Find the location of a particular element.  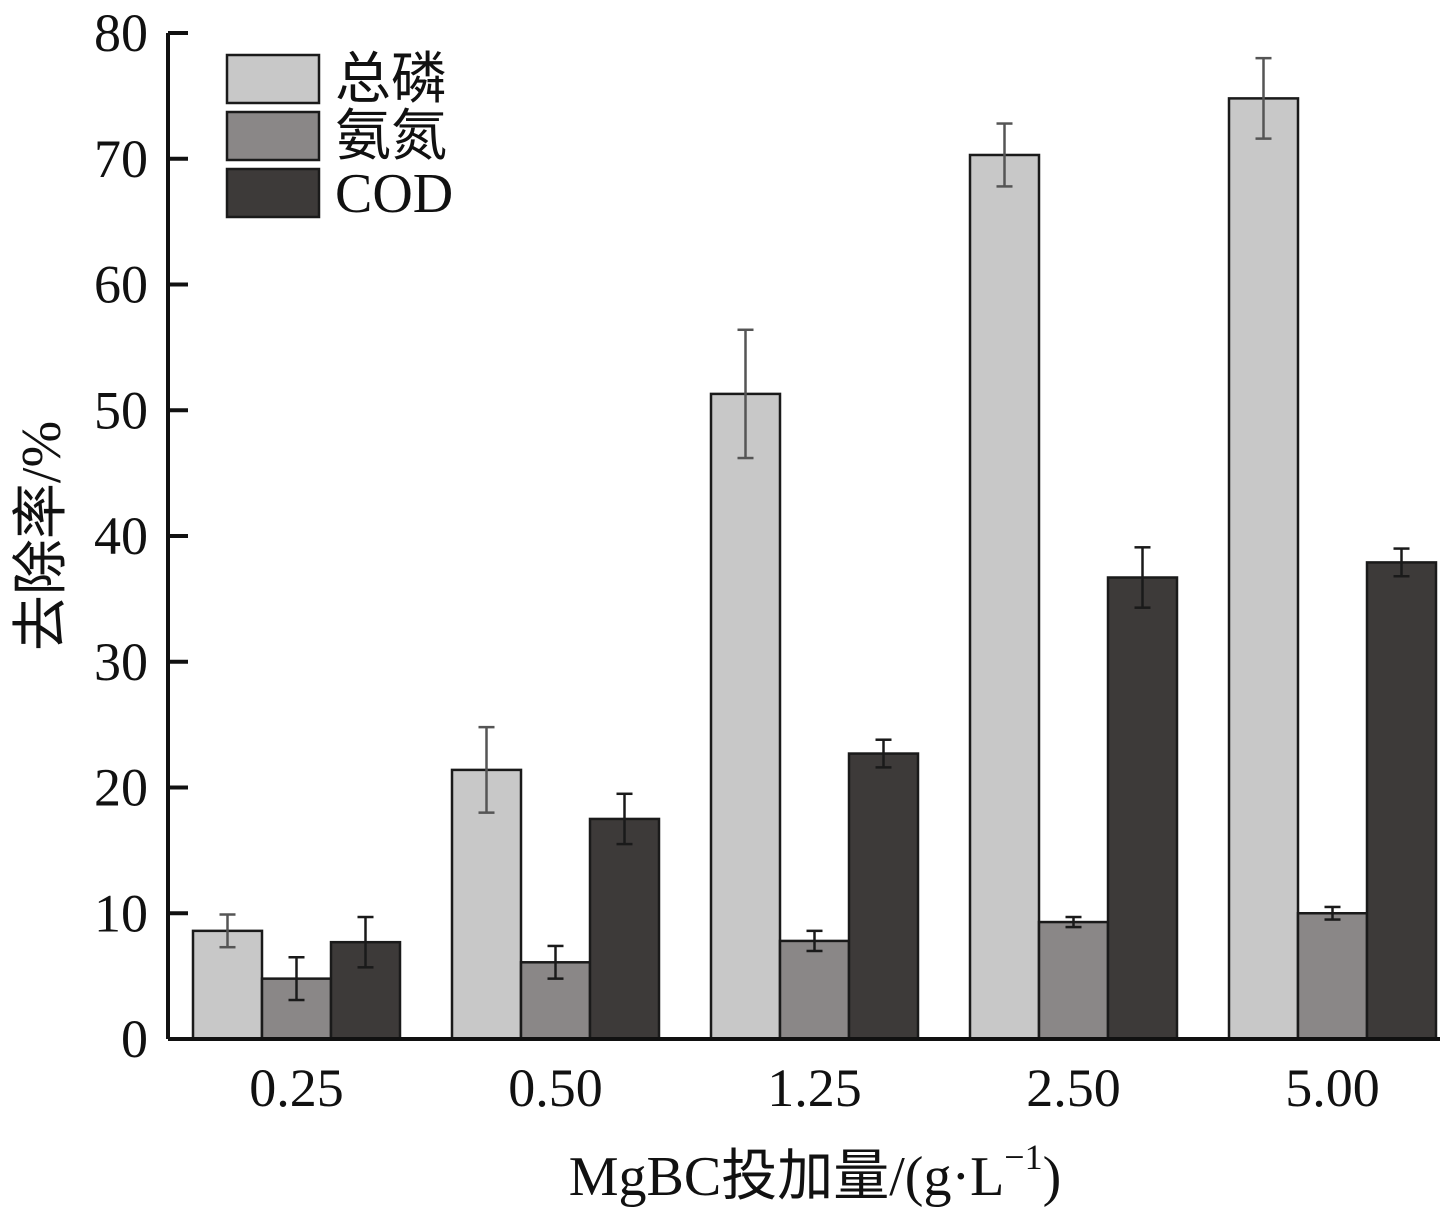

x-tick-label-4: 5.00 is located at coordinates (1332, 1088).